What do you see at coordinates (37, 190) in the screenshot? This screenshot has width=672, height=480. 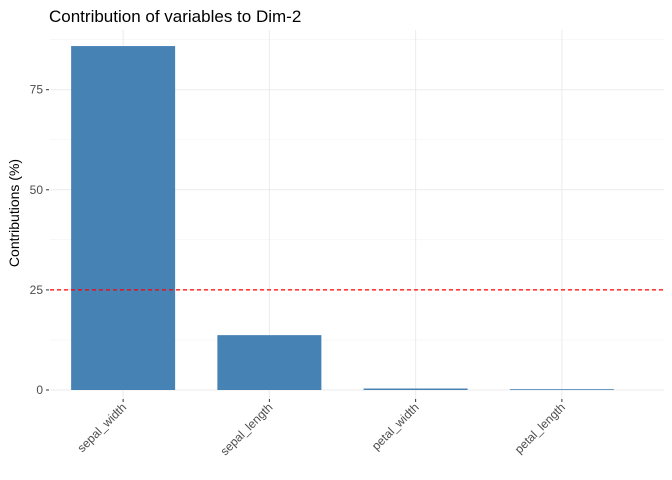 I see `y-tick-label: 50` at bounding box center [37, 190].